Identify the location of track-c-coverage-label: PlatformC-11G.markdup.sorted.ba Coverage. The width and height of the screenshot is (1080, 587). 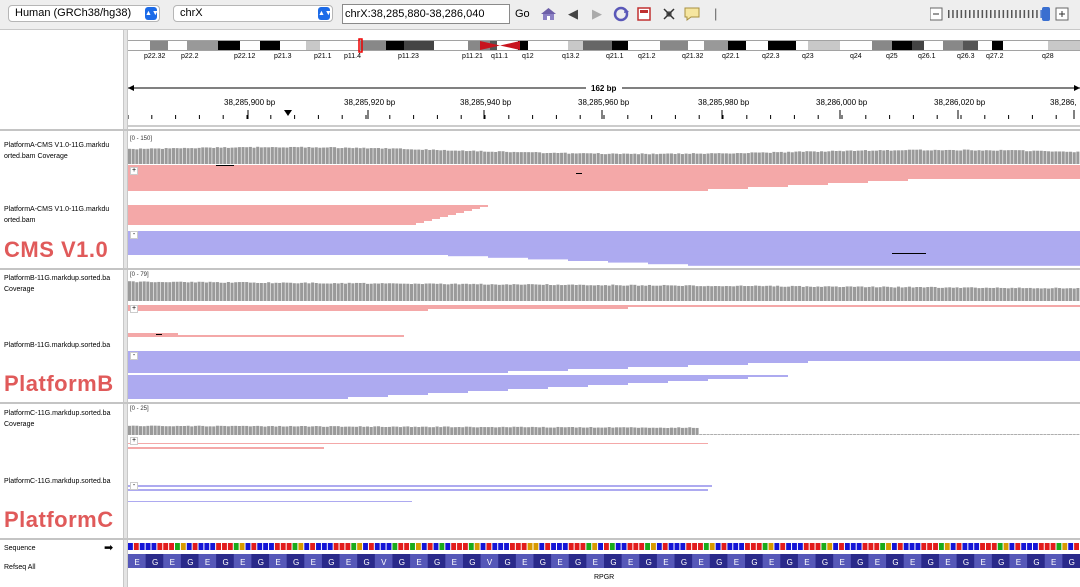
(62, 419).